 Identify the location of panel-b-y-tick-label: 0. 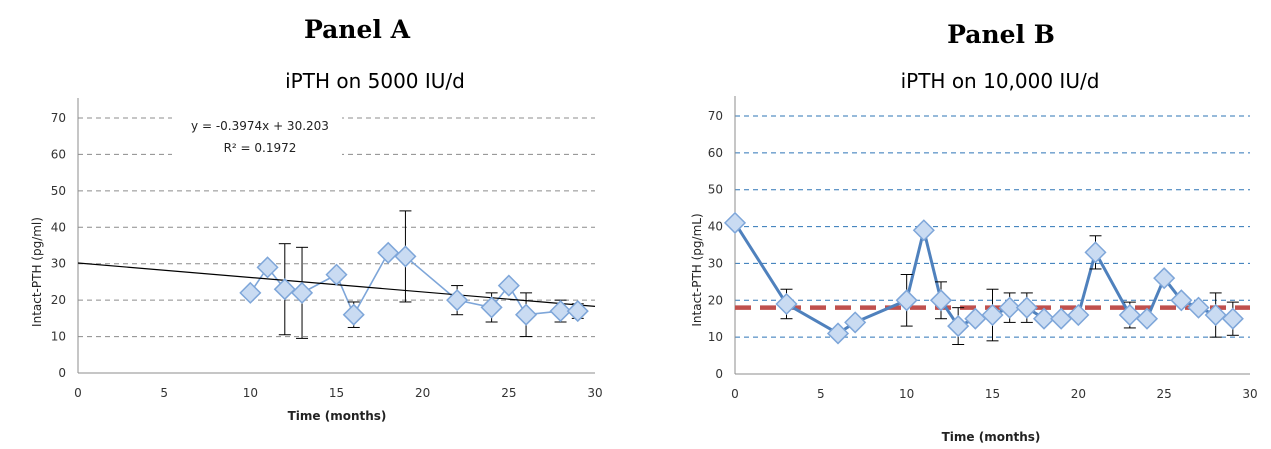
(719, 374).